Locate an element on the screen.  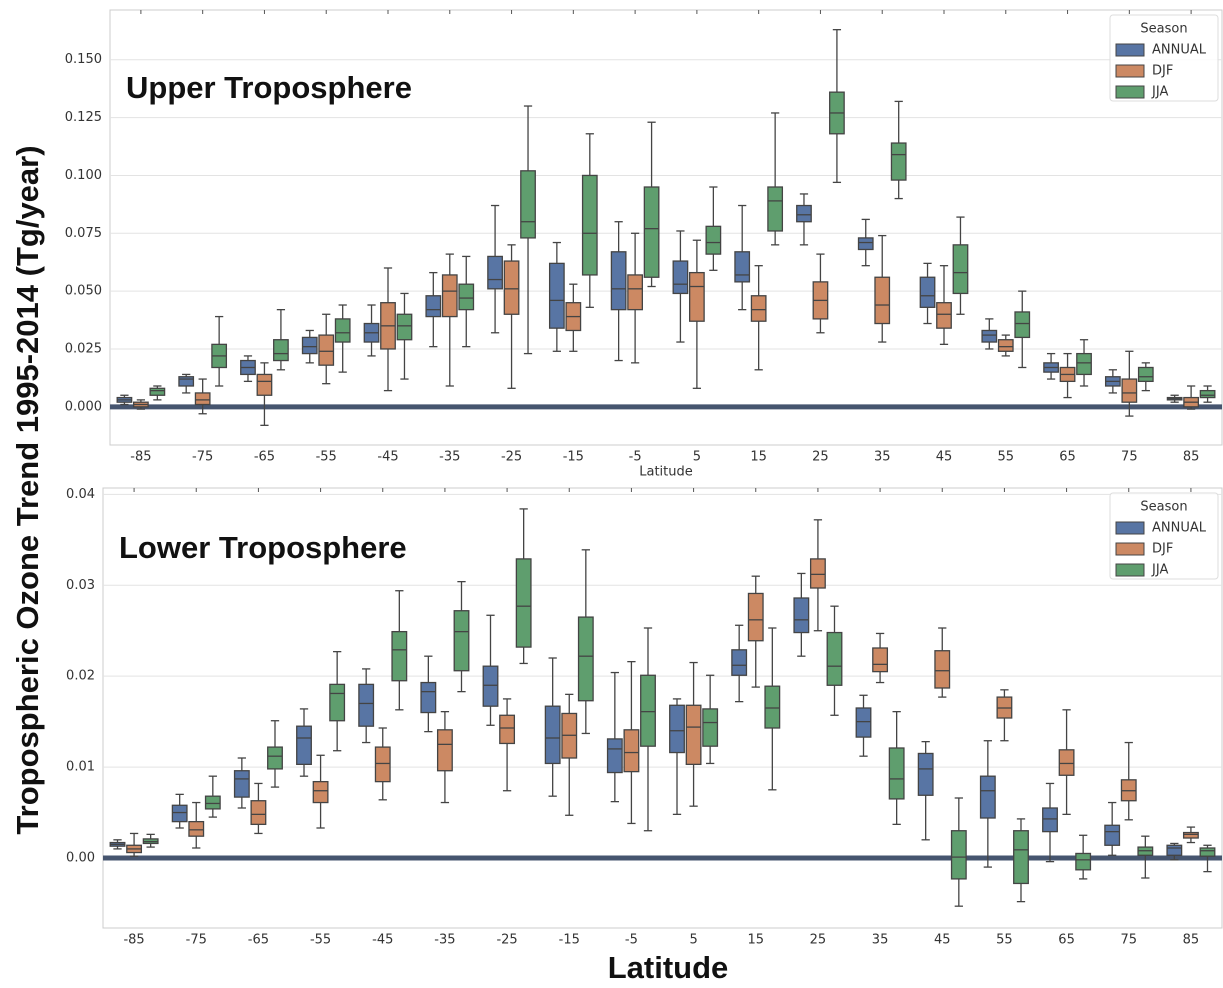
legend-box is located at coordinates (1164, 536).